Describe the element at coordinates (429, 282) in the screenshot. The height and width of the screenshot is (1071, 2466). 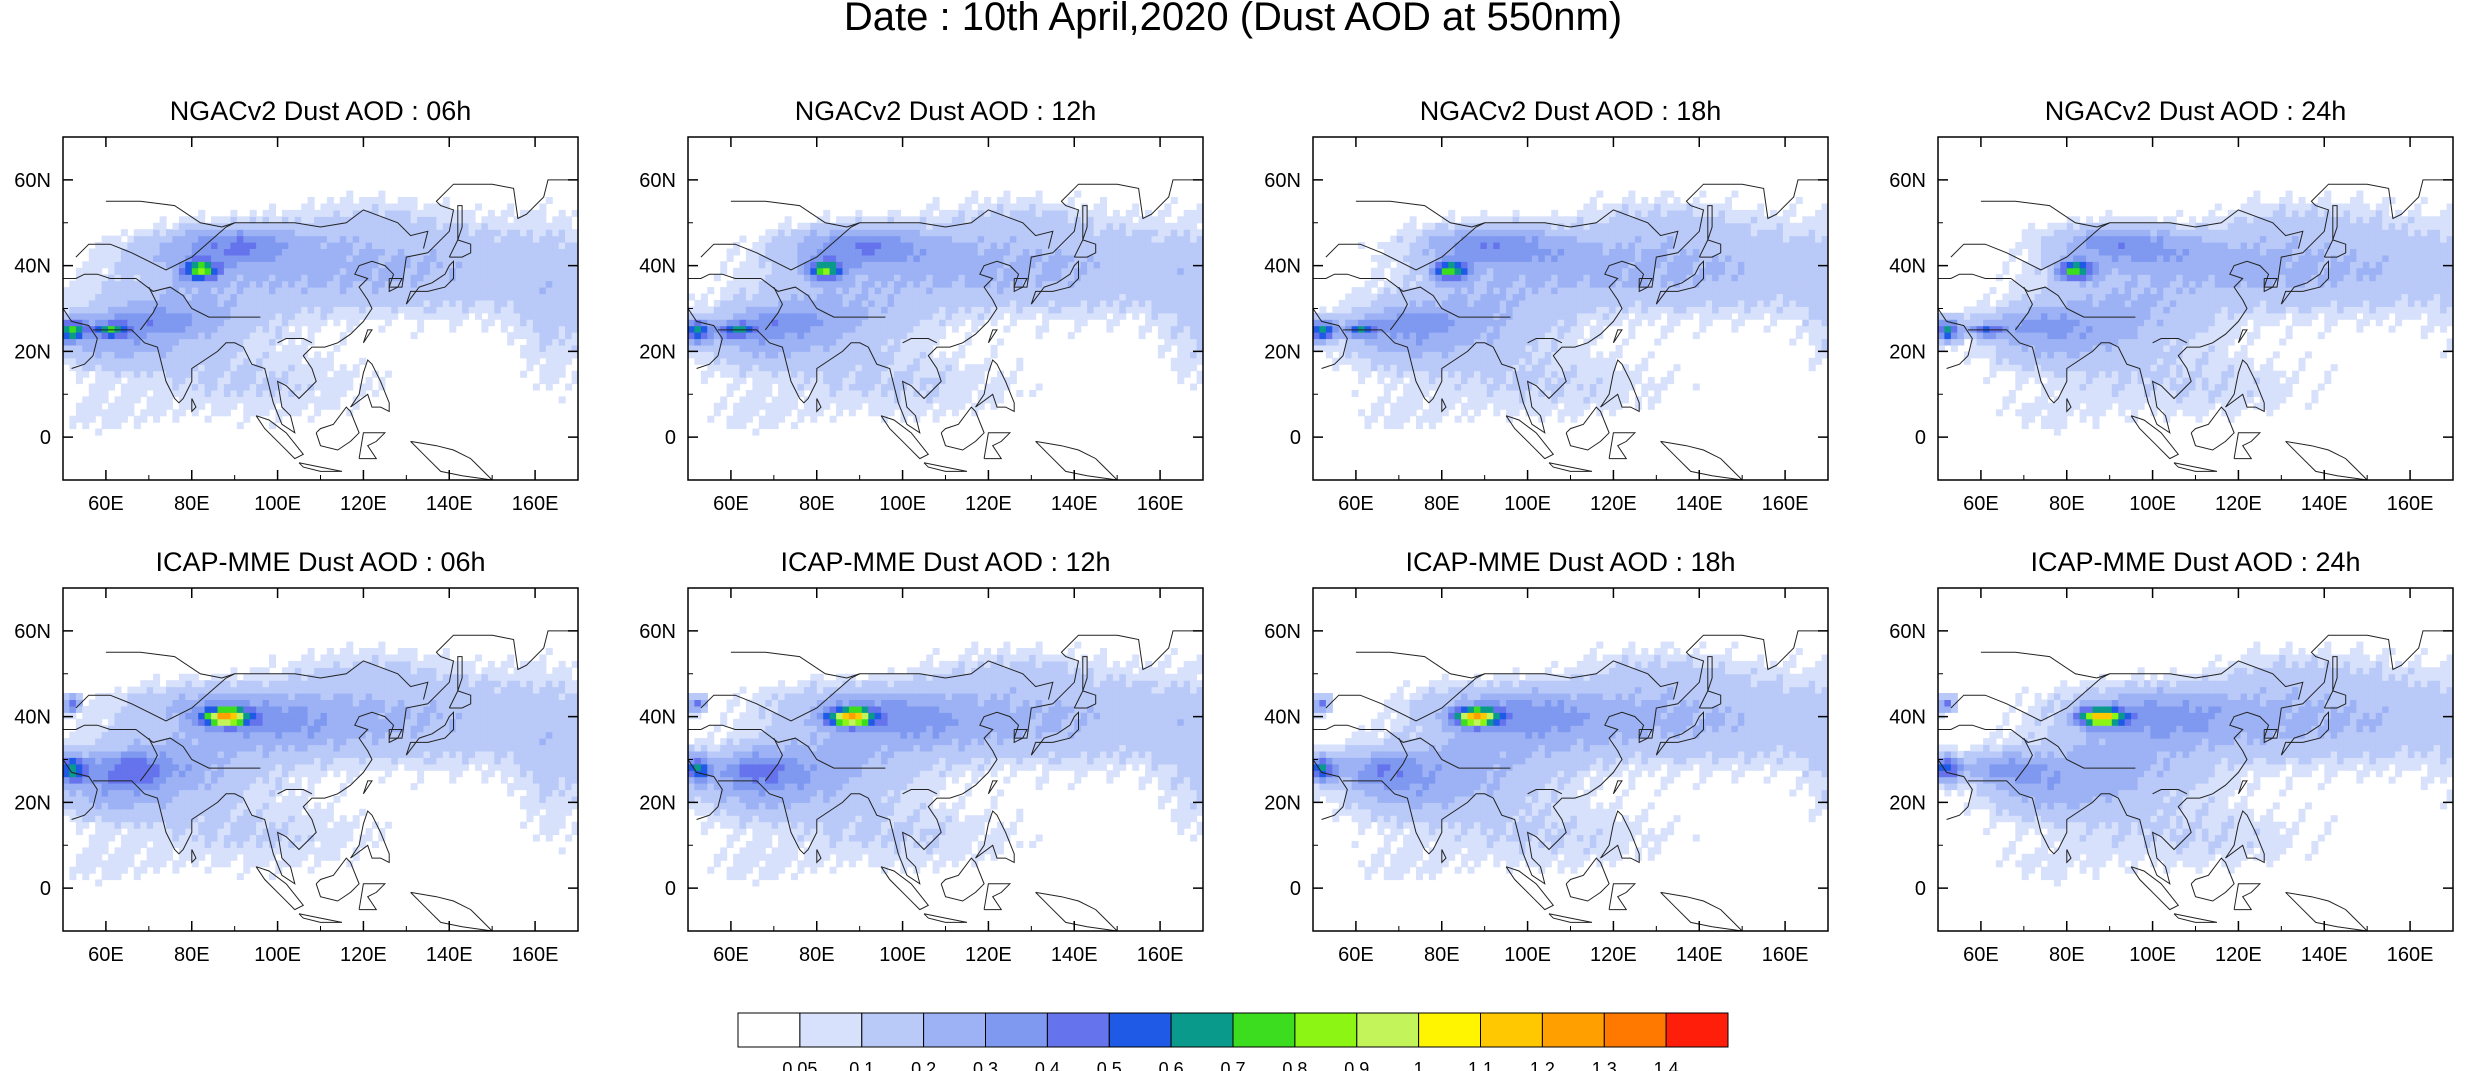
I see `coastline` at that location.